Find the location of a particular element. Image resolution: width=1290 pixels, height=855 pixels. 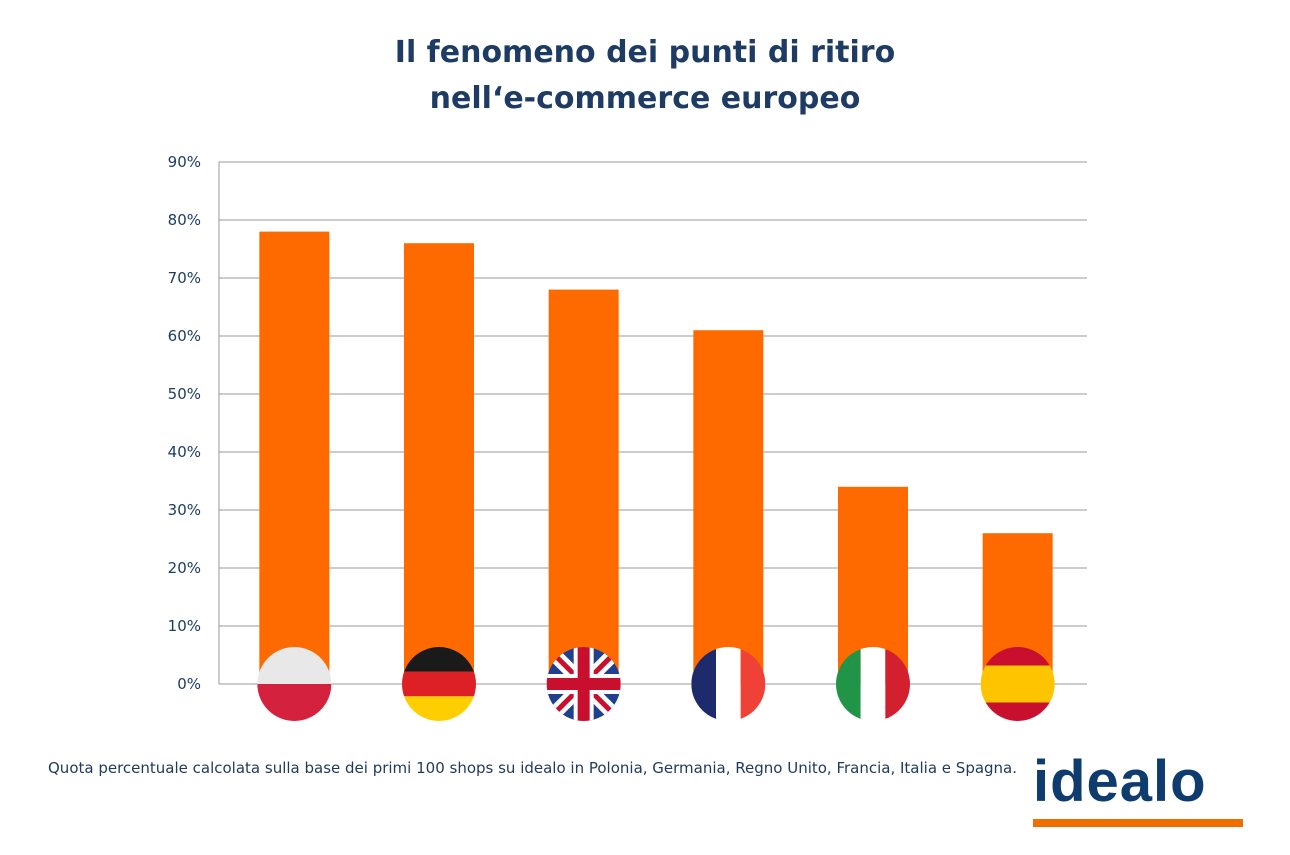

flag-uk-icon is located at coordinates (583, 684).